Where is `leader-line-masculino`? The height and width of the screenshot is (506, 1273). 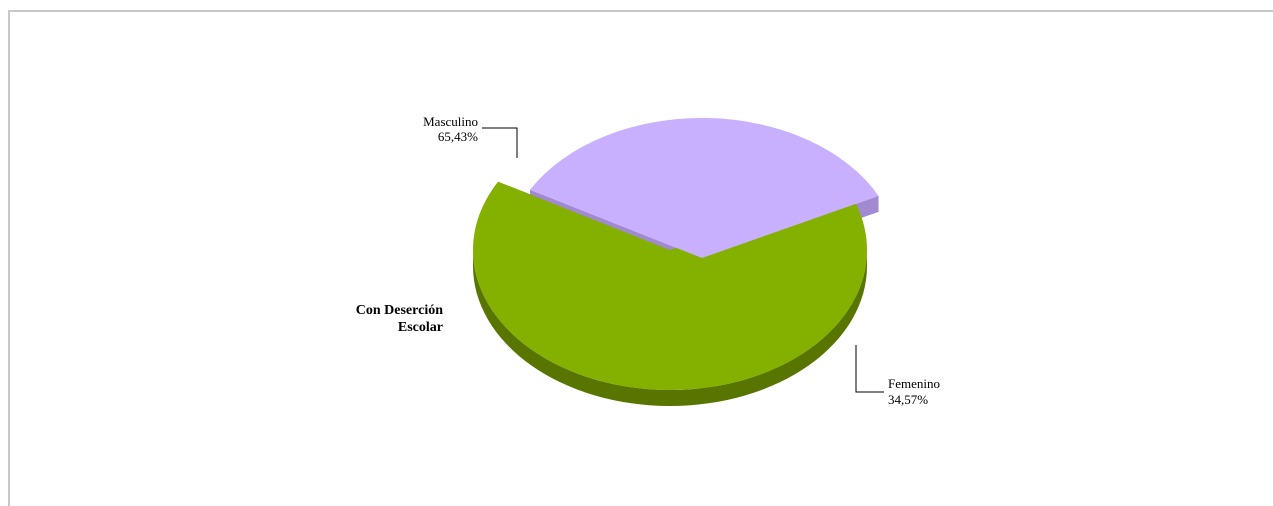 leader-line-masculino is located at coordinates (500, 142).